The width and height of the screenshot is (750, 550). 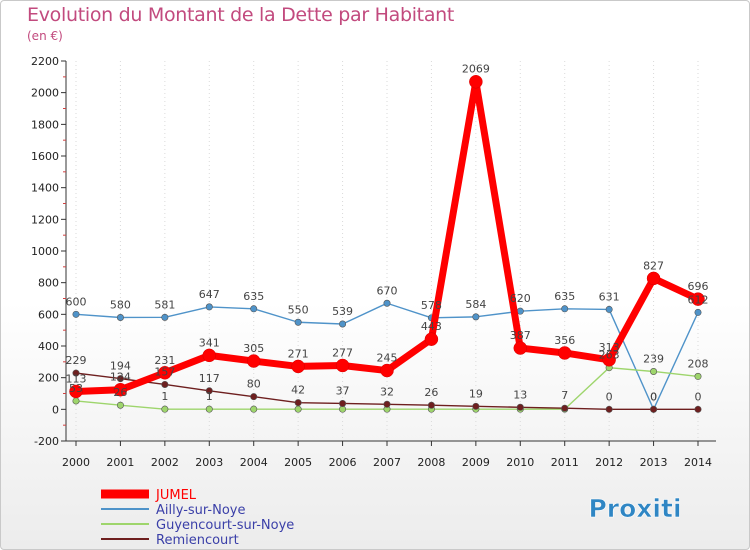 I want to click on y-tick-label: 1000, so click(x=45, y=251).